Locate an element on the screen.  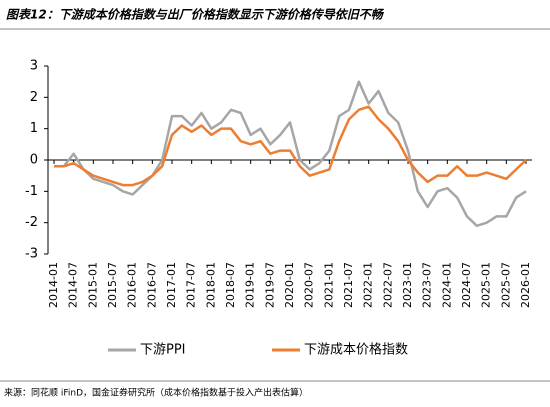
x-tick-label: 2016-01 is located at coordinates (132, 285).